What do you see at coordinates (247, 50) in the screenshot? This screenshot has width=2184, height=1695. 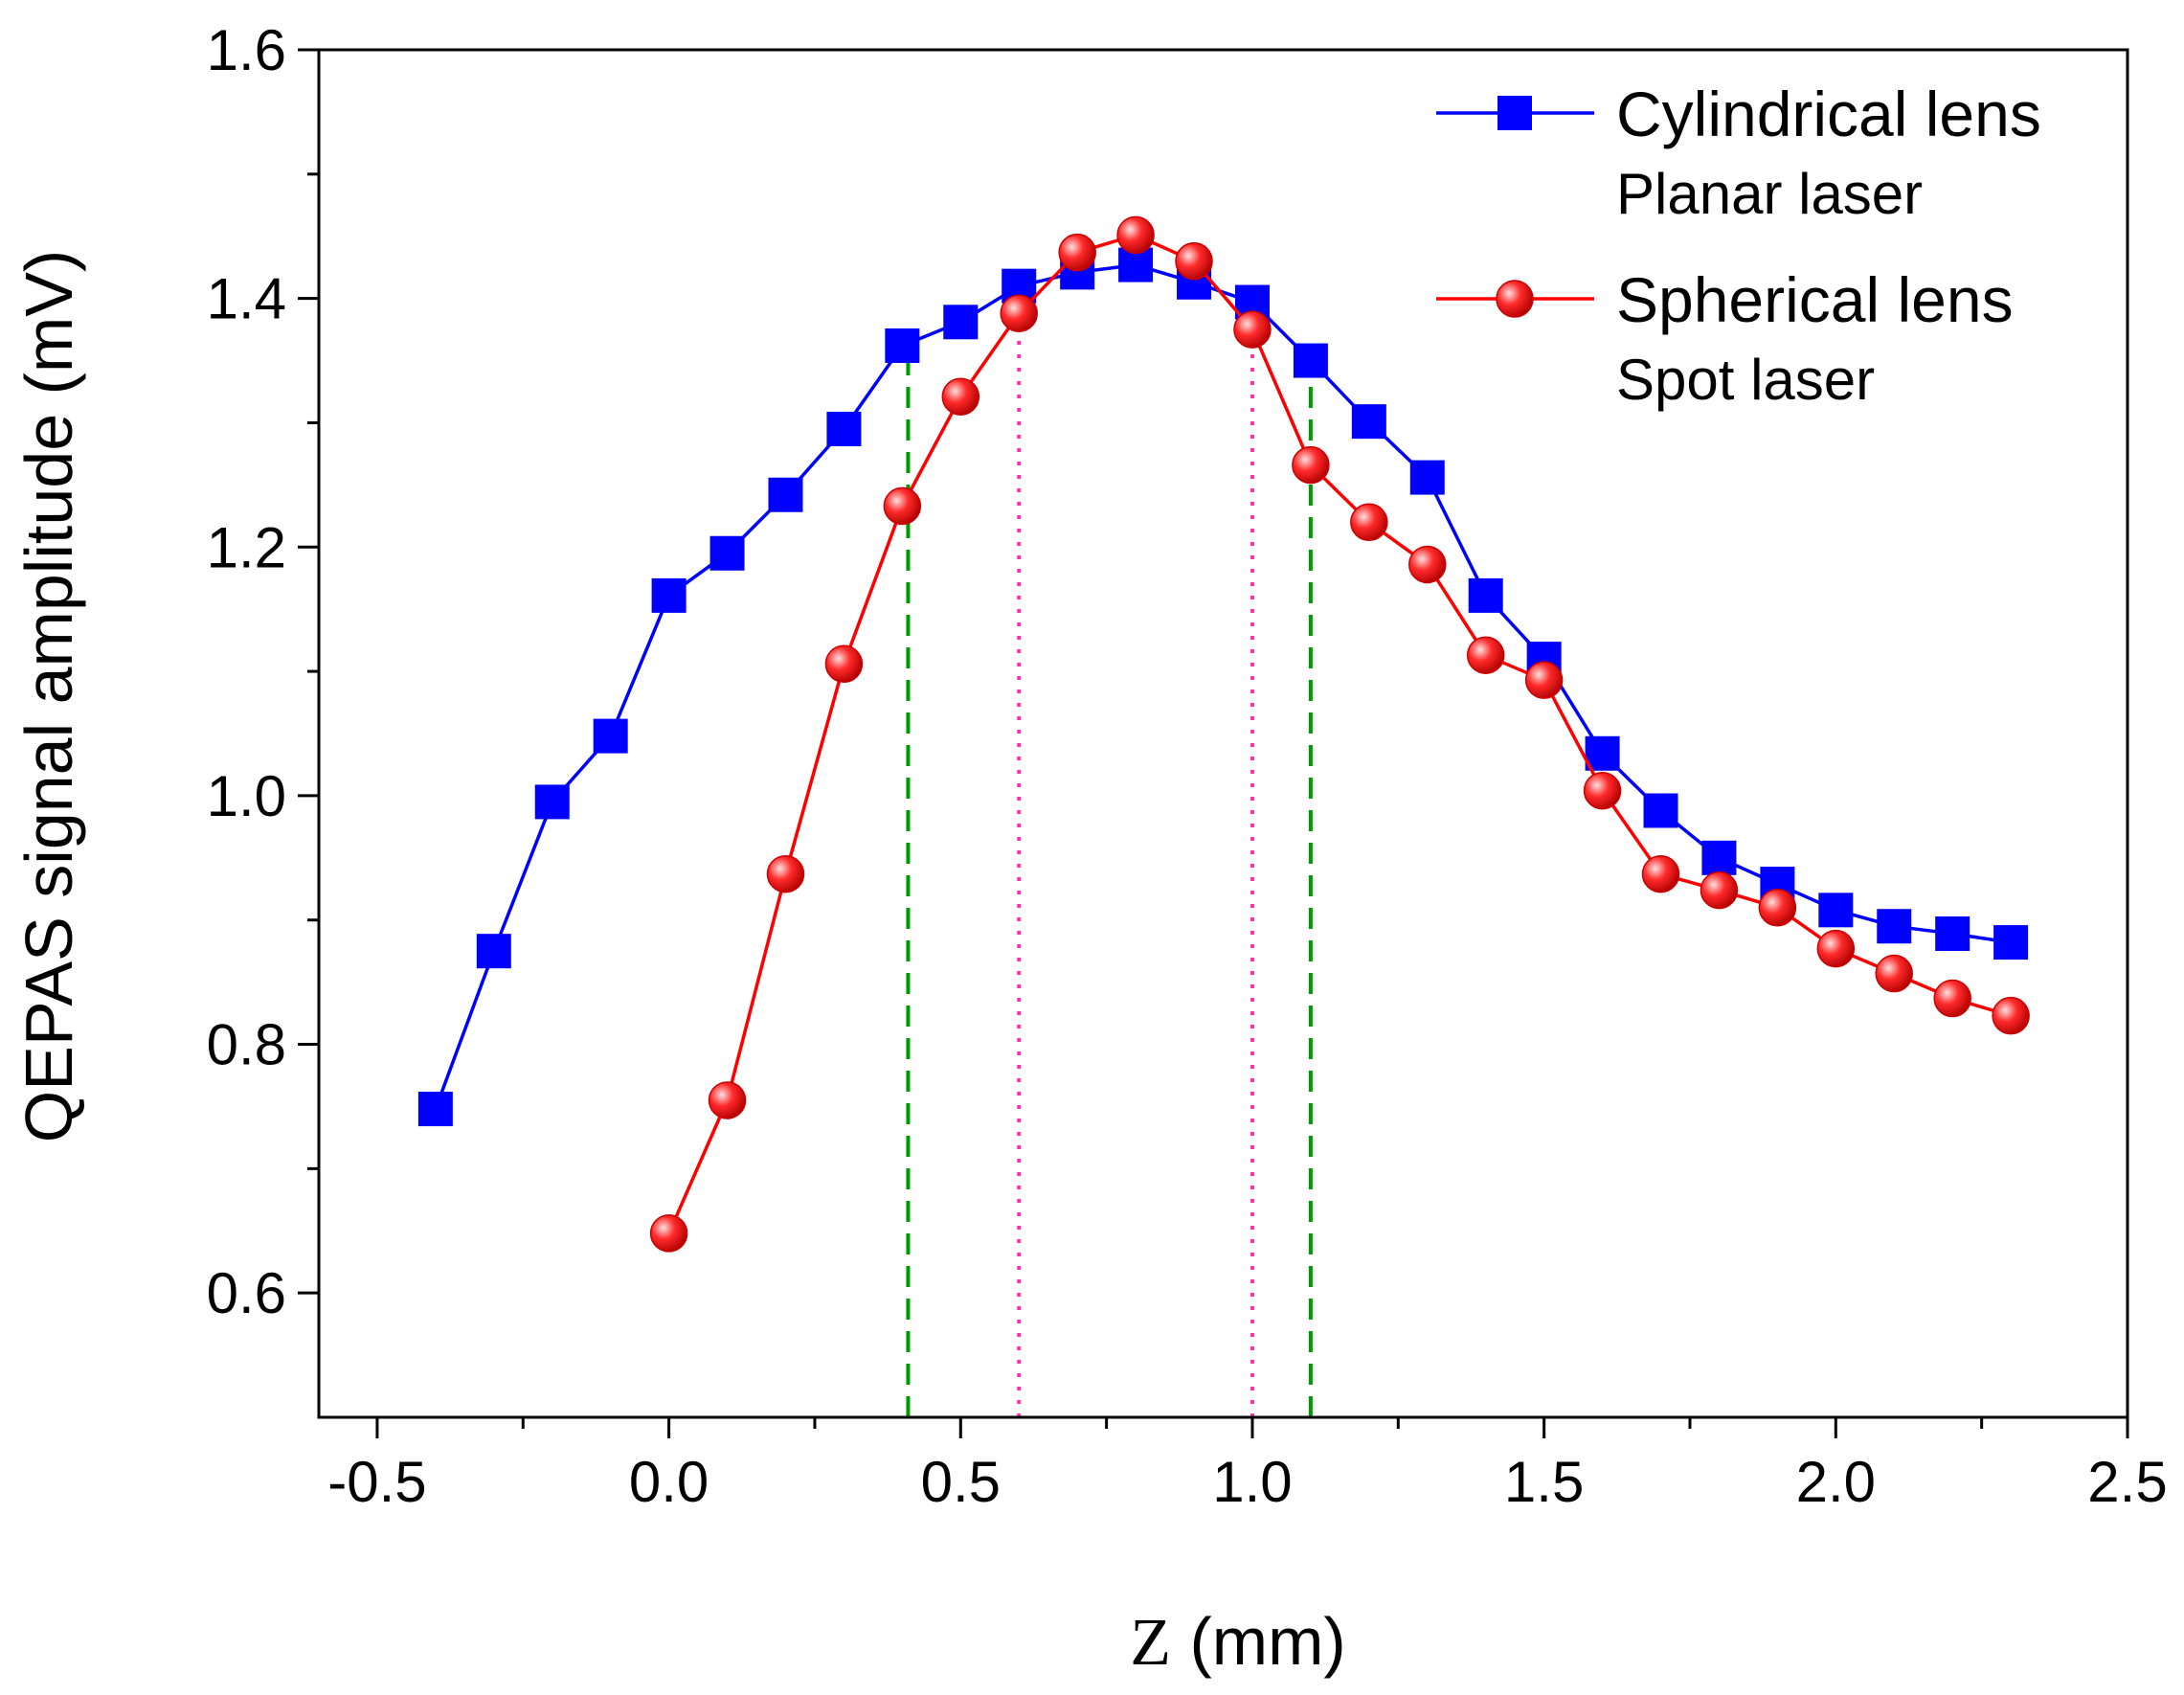 I see `y-tick-label: 1.6` at bounding box center [247, 50].